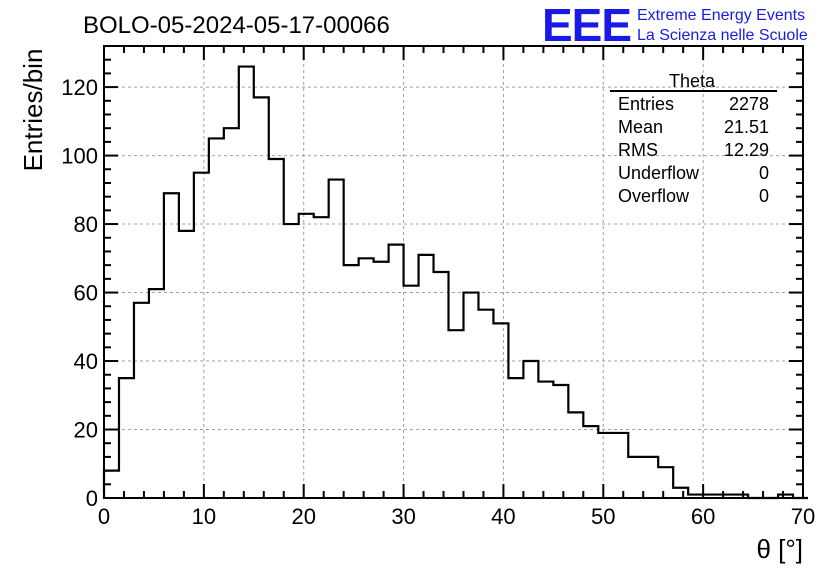  What do you see at coordinates (403, 516) in the screenshot?
I see `x-tick-label: 30` at bounding box center [403, 516].